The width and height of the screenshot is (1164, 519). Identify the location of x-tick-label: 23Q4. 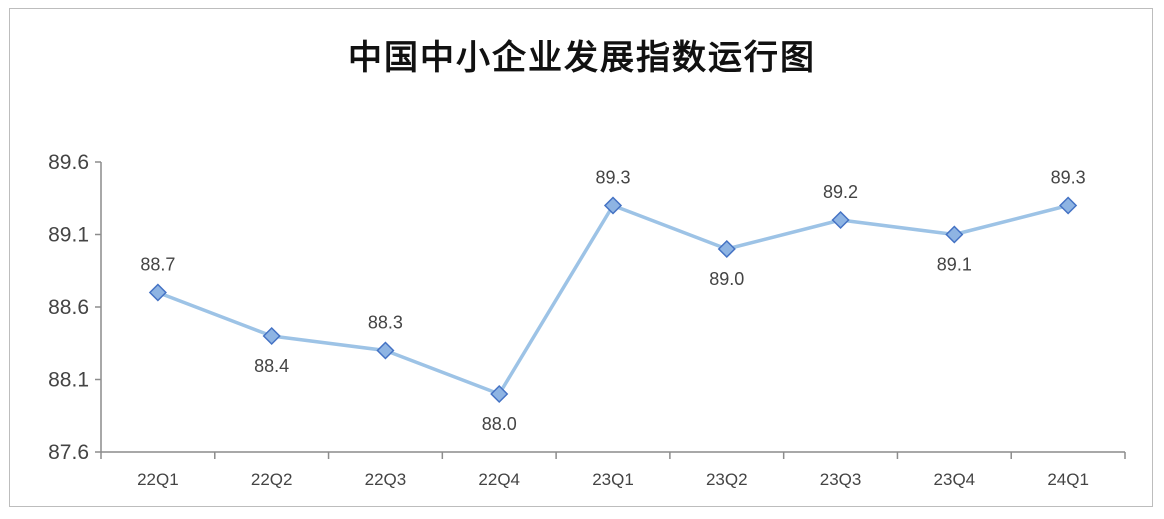
(955, 479).